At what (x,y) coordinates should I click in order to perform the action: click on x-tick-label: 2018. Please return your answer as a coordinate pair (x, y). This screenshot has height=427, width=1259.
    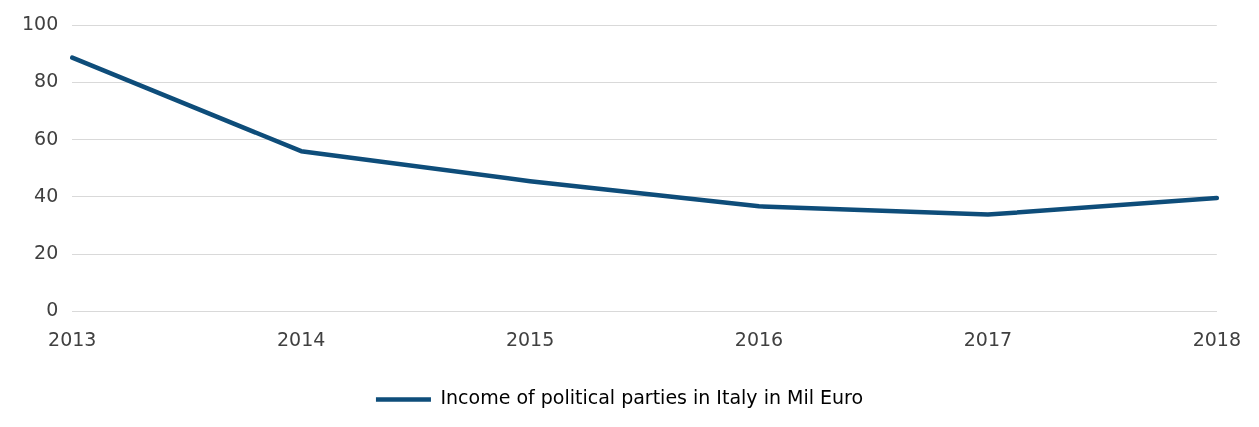
    Looking at the image, I should click on (1216, 338).